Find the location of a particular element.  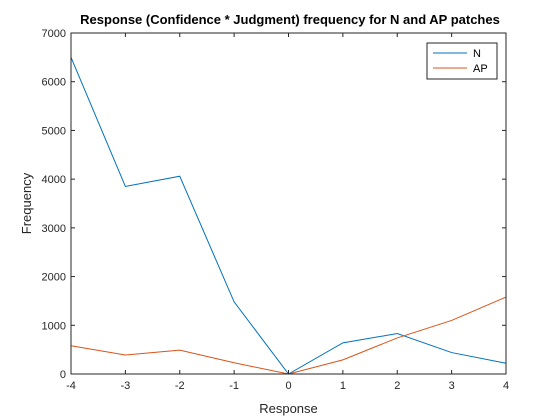

y-tick-label: 1000 is located at coordinates (54, 326).